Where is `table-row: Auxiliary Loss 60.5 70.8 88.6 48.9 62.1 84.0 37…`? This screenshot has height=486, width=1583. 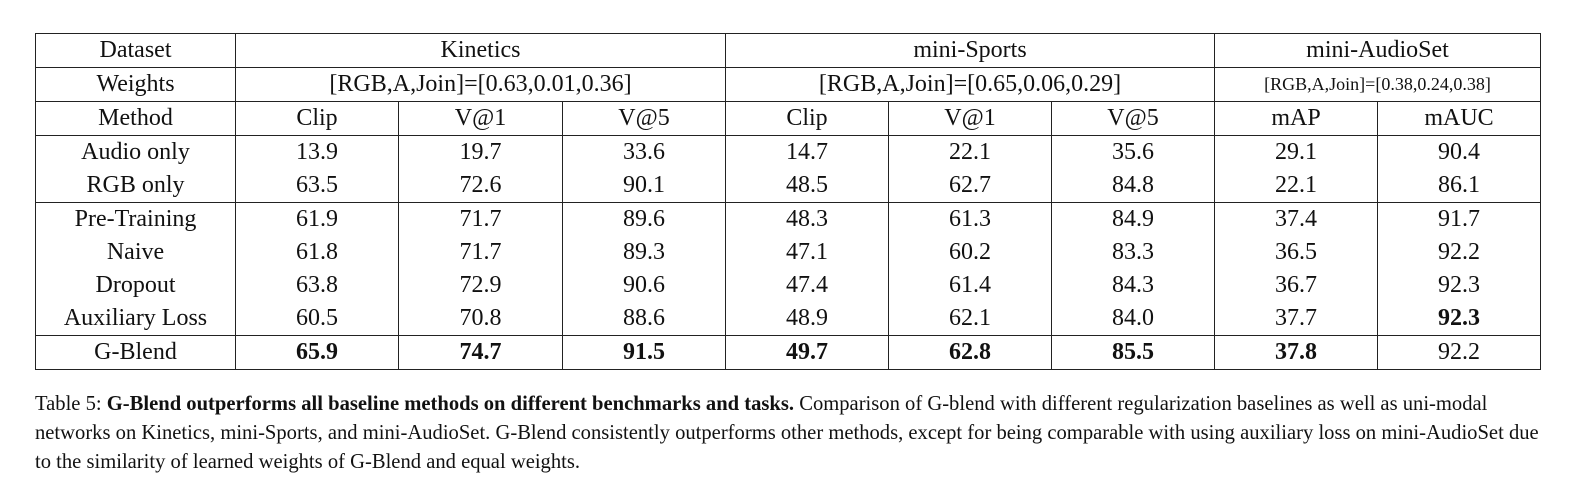
table-row: Auxiliary Loss 60.5 70.8 88.6 48.9 62.1 84.0 37… is located at coordinates (788, 319).